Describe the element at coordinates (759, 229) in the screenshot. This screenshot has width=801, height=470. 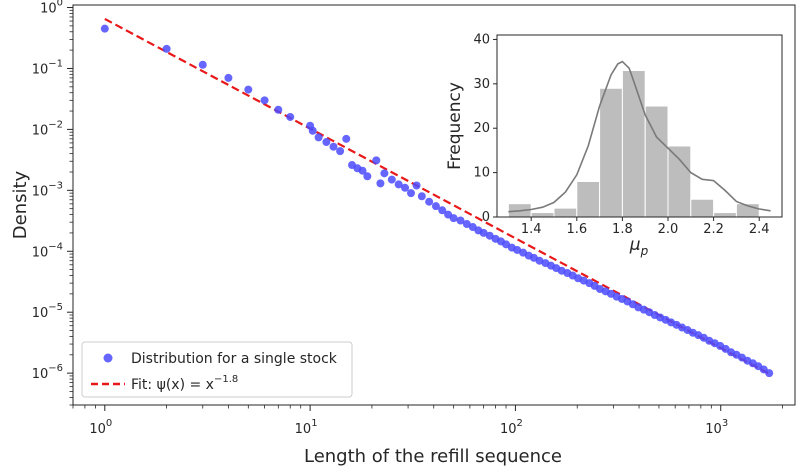
I see `inset-x-tick-label: 2.4` at that location.